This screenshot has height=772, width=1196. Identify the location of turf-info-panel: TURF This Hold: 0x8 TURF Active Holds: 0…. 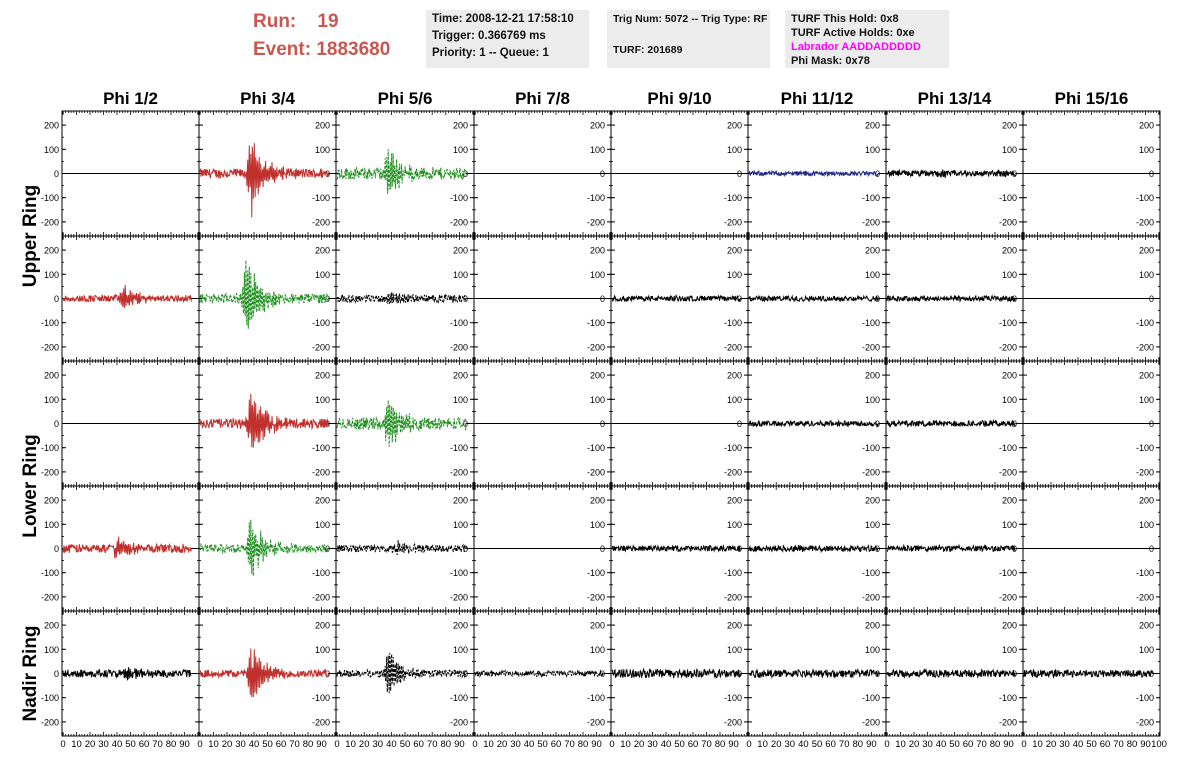
(867, 39).